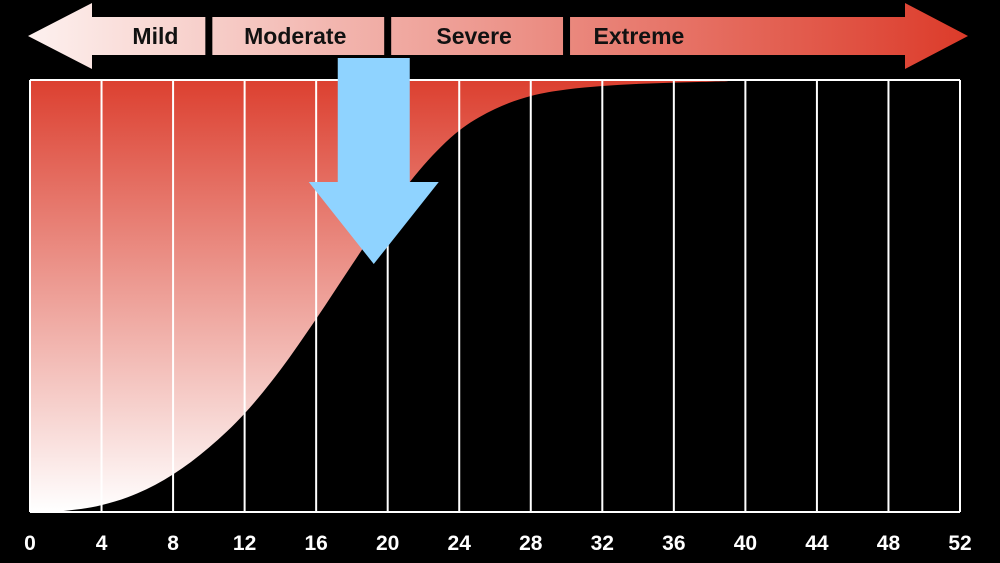 The width and height of the screenshot is (1000, 563). What do you see at coordinates (30, 543) in the screenshot?
I see `x-tick-label: 0` at bounding box center [30, 543].